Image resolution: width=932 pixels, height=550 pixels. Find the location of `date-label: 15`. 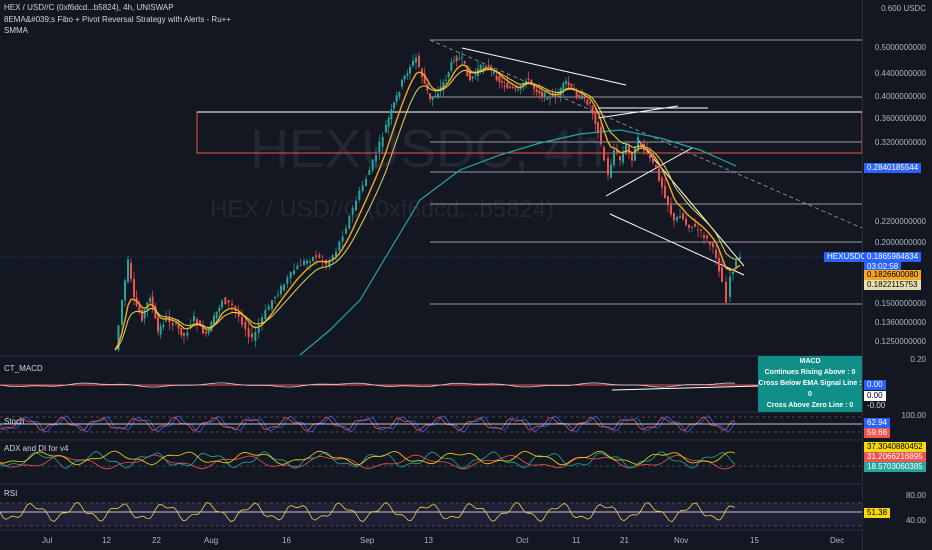

date-label: 15 is located at coordinates (754, 540).